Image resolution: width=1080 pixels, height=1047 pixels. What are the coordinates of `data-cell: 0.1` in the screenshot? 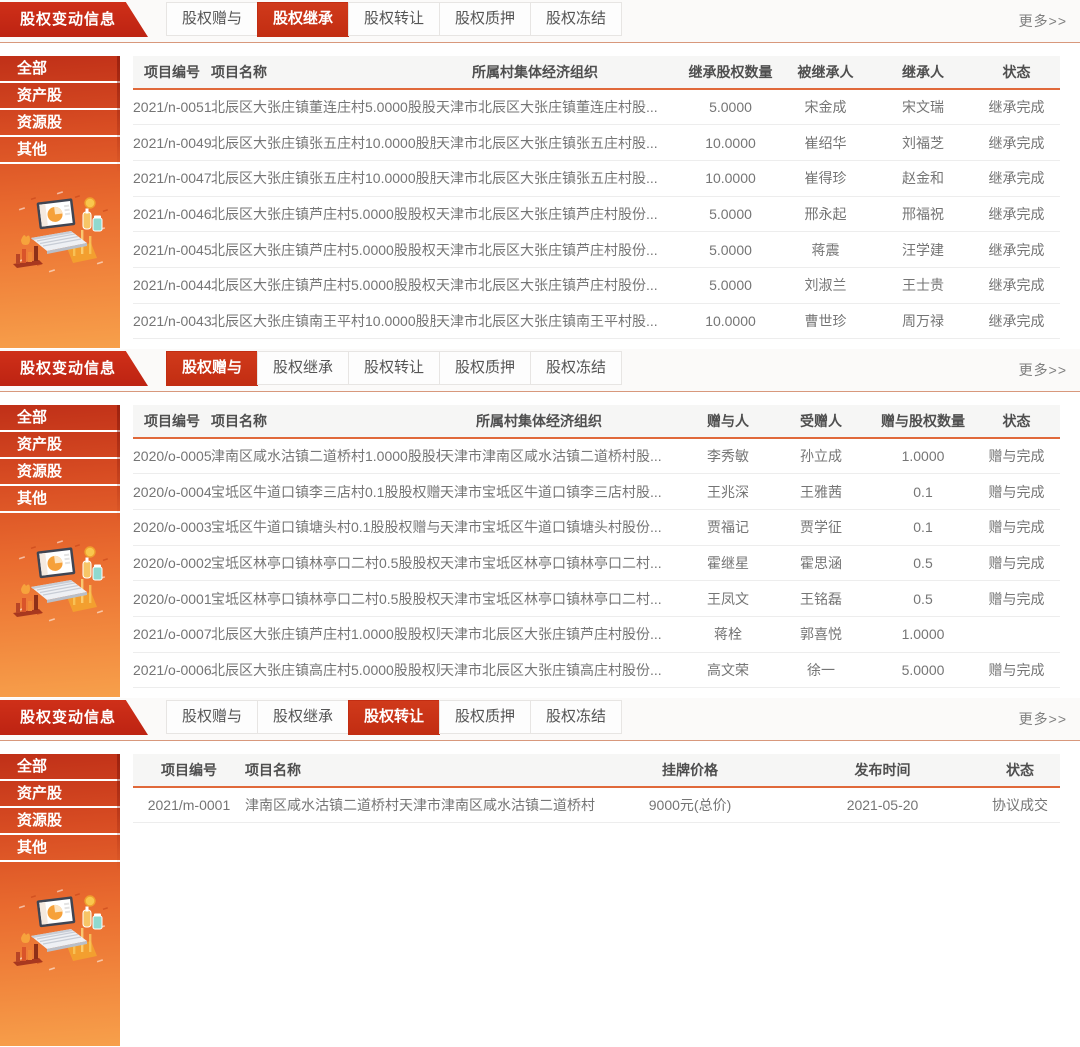 It's located at (923, 491).